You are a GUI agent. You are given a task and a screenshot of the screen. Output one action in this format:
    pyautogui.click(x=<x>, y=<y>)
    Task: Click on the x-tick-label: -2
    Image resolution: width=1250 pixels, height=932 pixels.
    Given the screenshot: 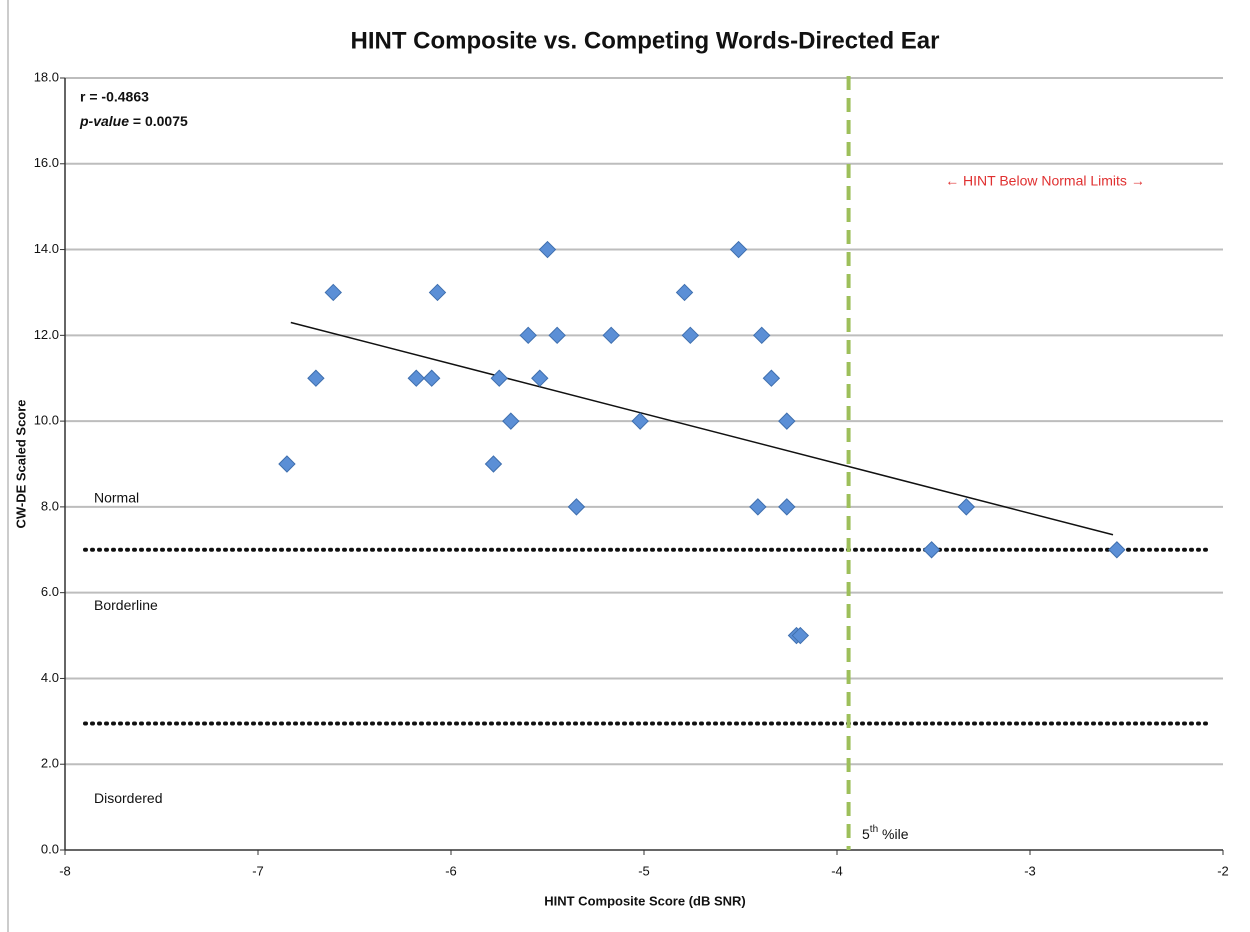 What is the action you would take?
    pyautogui.click(x=1223, y=870)
    